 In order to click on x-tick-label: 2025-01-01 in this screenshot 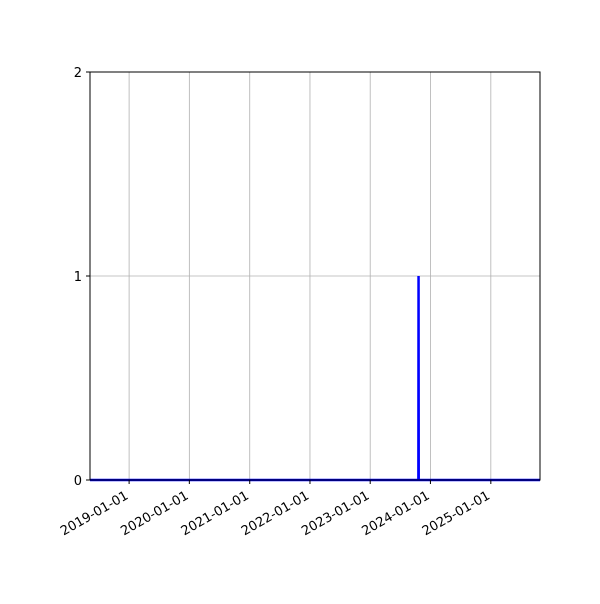, I will do `click(456, 513)`.